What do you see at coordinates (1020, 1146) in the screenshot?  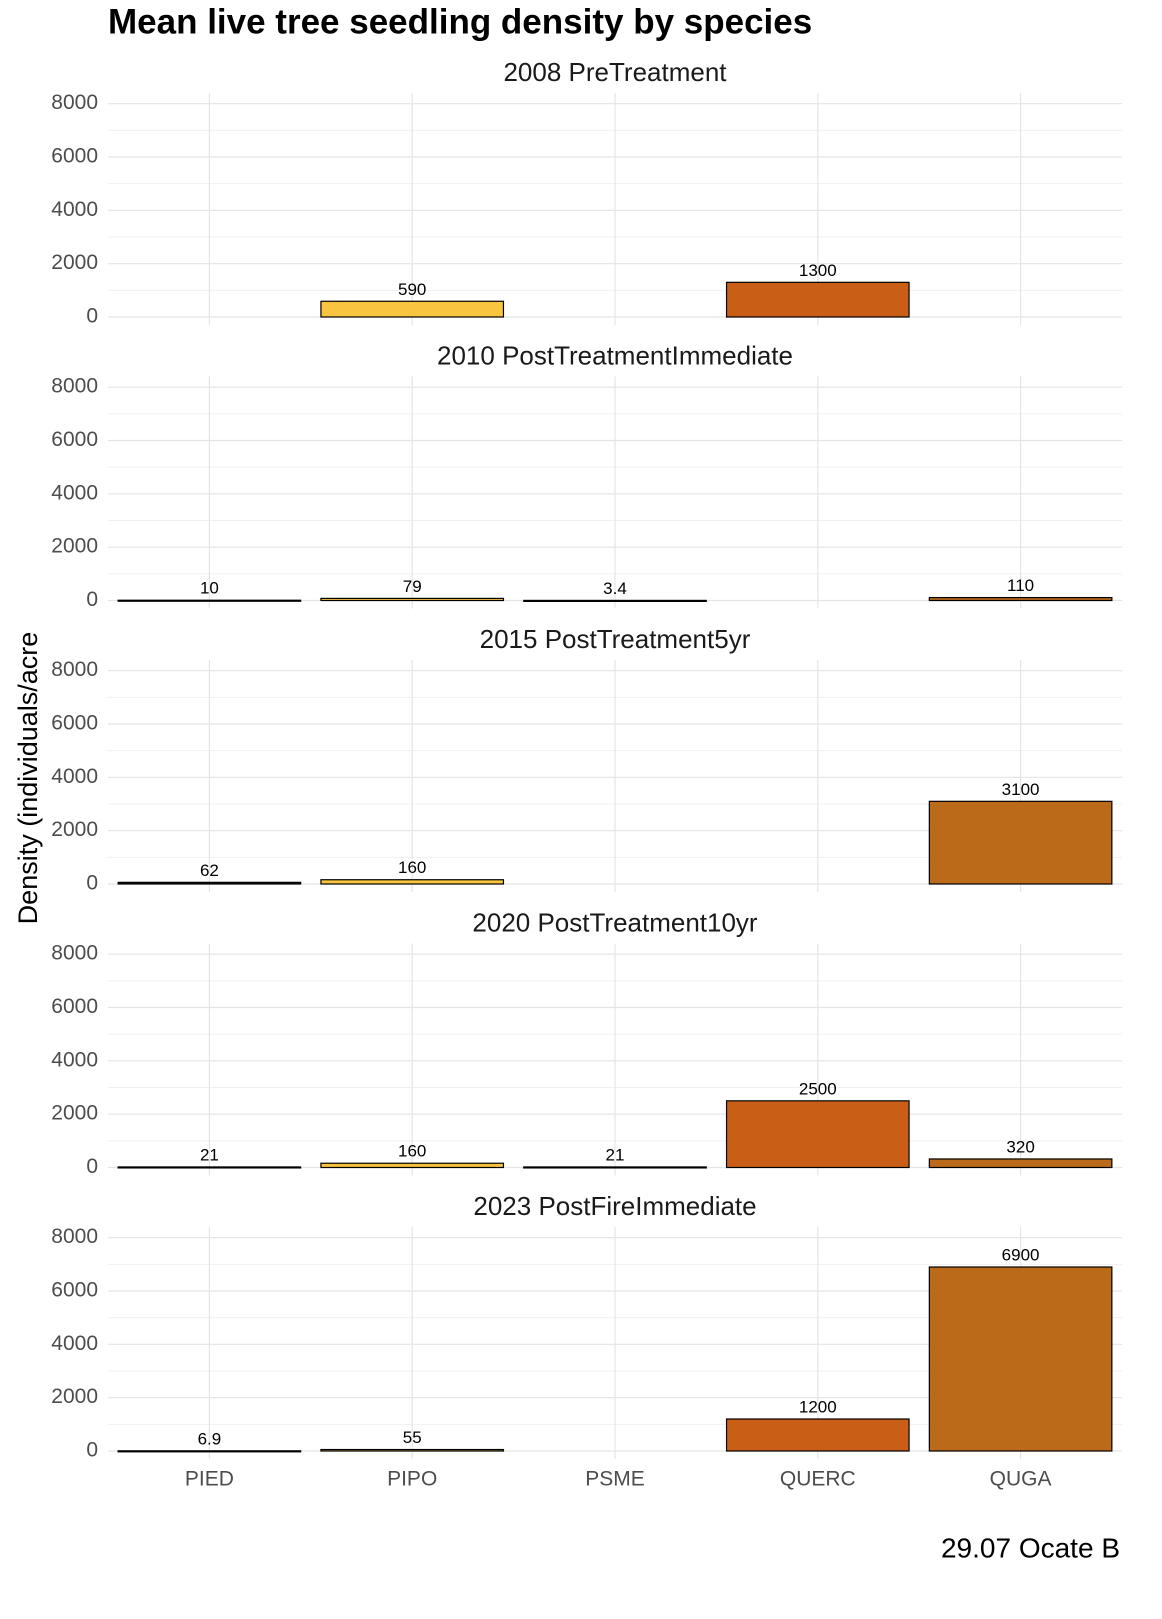 I see `value-label: 320` at bounding box center [1020, 1146].